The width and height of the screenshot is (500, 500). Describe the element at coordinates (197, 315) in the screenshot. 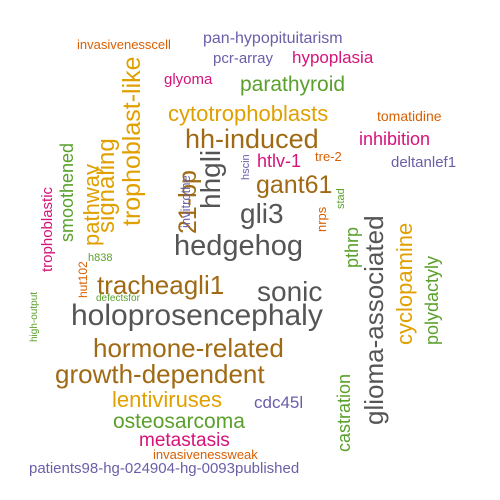

I see `word-holoprosencephaly: holoprosencephaly` at that location.